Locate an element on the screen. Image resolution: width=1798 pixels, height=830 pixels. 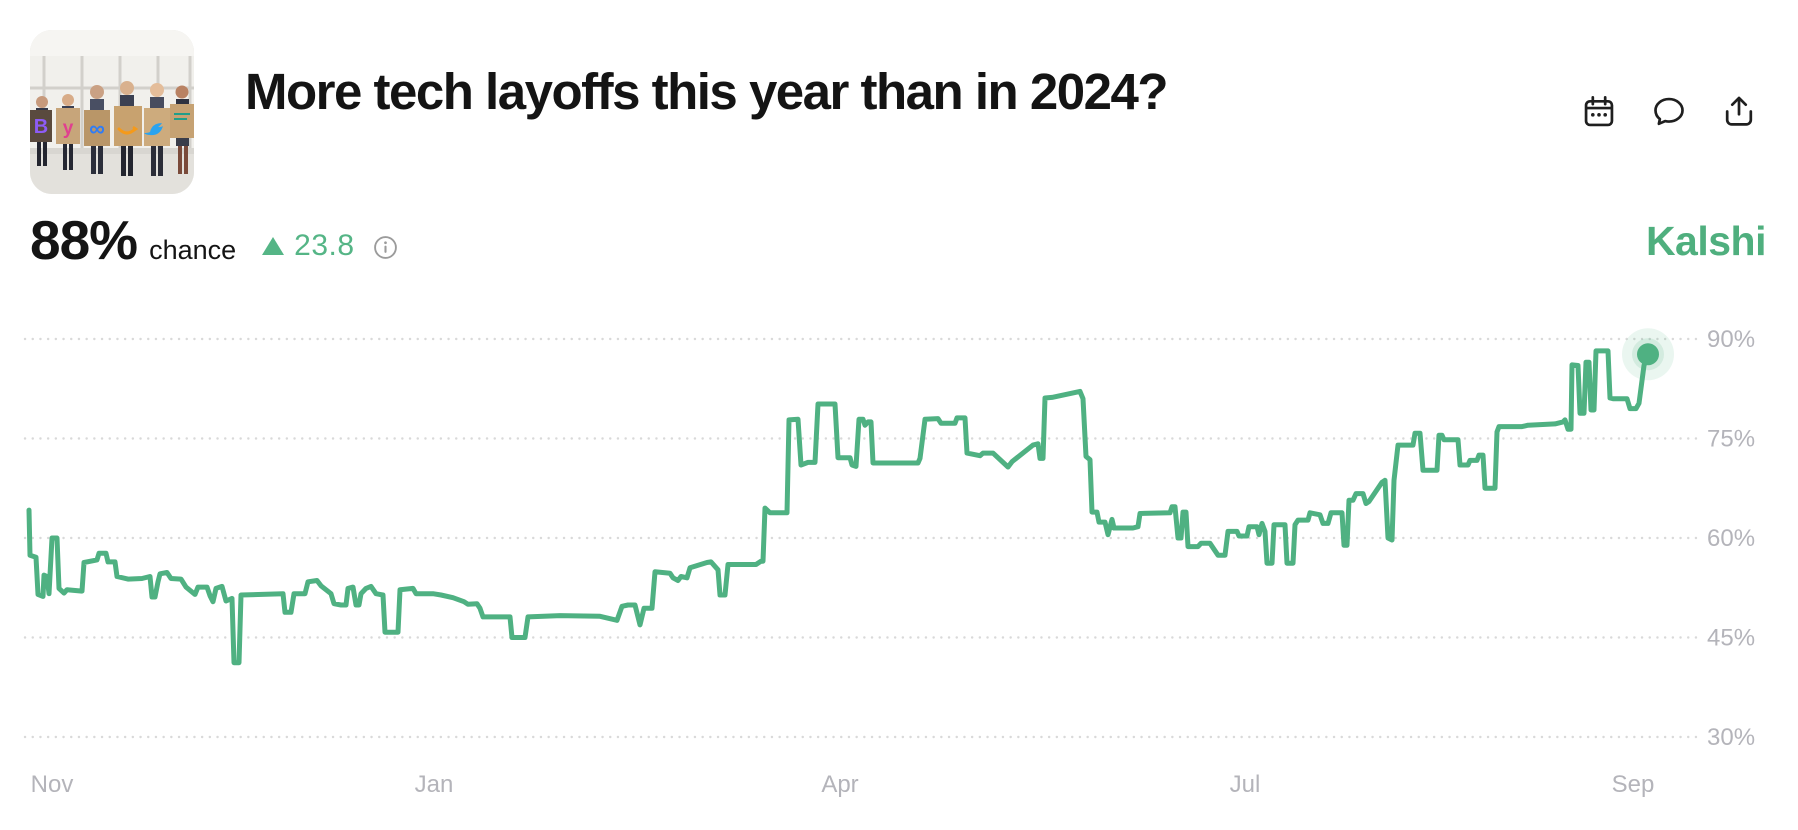
y-axis-label: 45% is located at coordinates (1731, 637).